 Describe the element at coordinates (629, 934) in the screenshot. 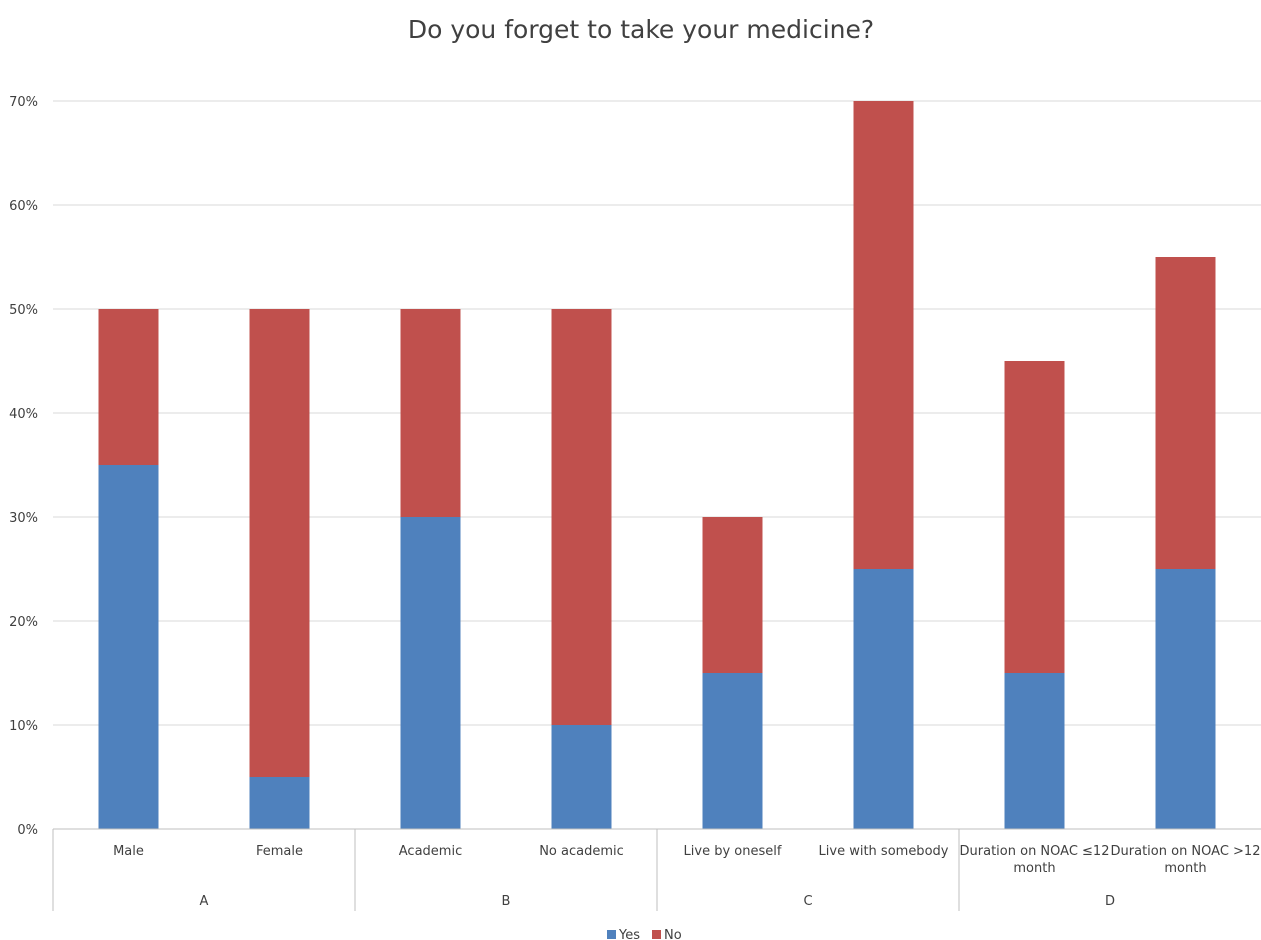

I see `legend-label-yes: Yes` at that location.